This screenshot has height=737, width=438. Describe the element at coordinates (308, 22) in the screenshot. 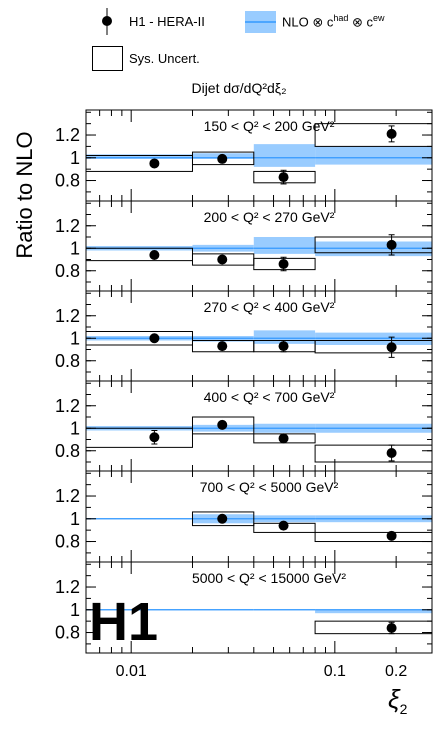

I see `legend-nlo-text: NLO ⊗ c` at that location.